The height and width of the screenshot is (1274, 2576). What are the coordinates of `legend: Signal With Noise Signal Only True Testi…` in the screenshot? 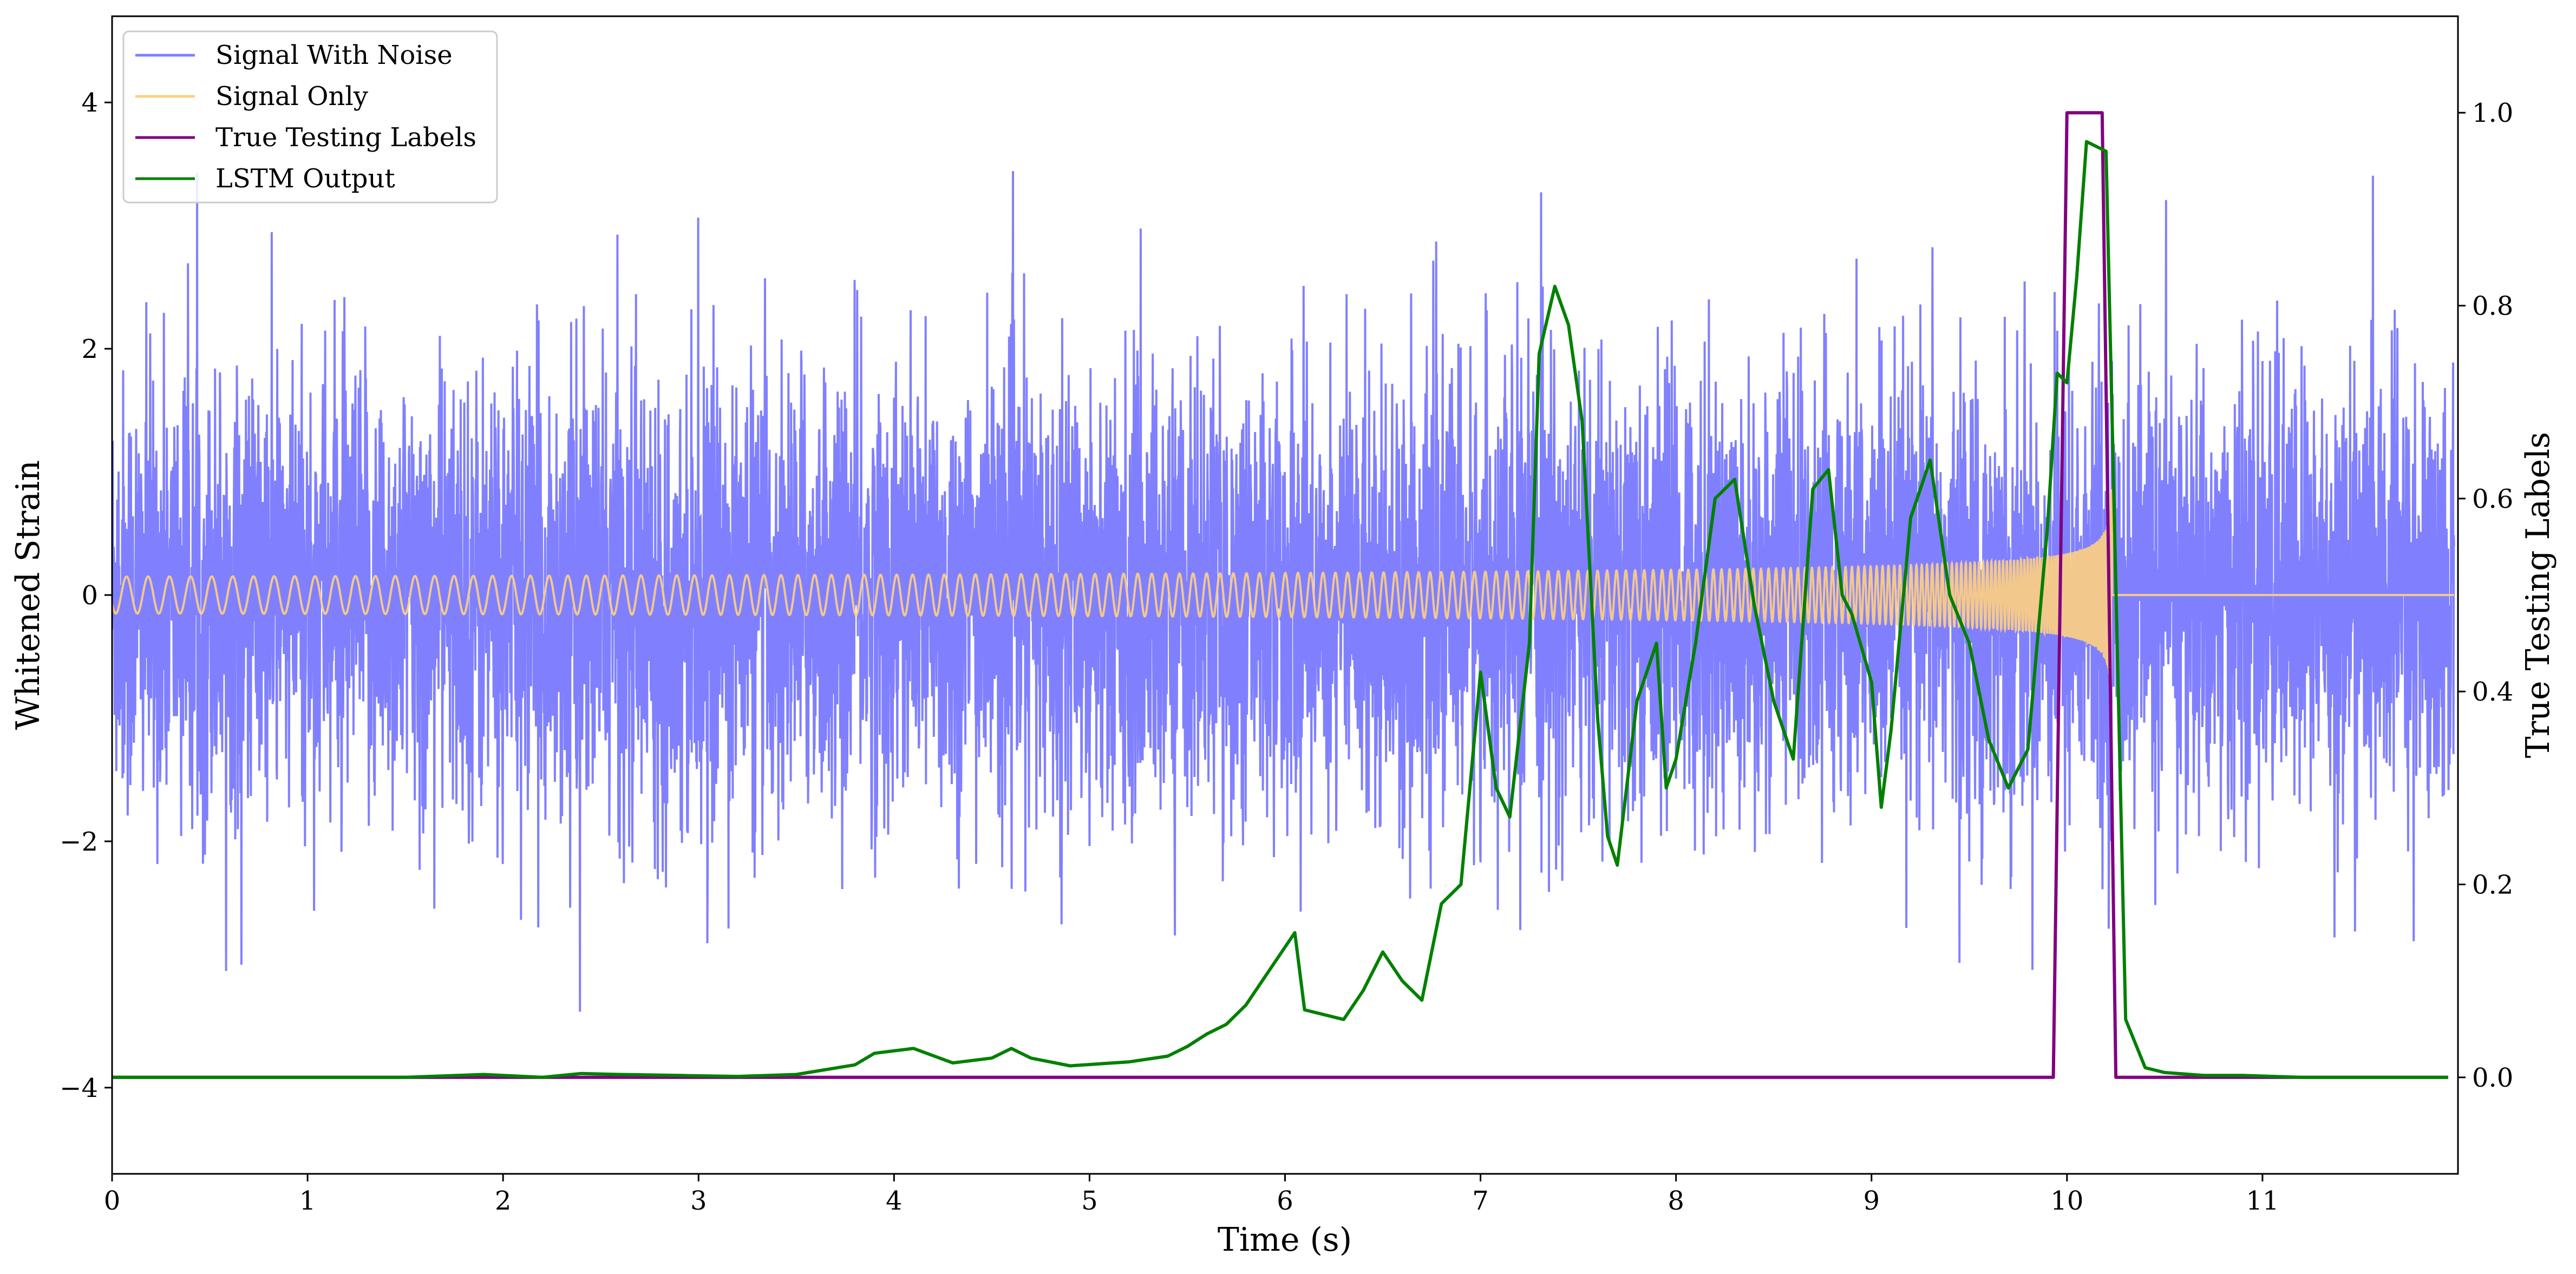 It's located at (310, 117).